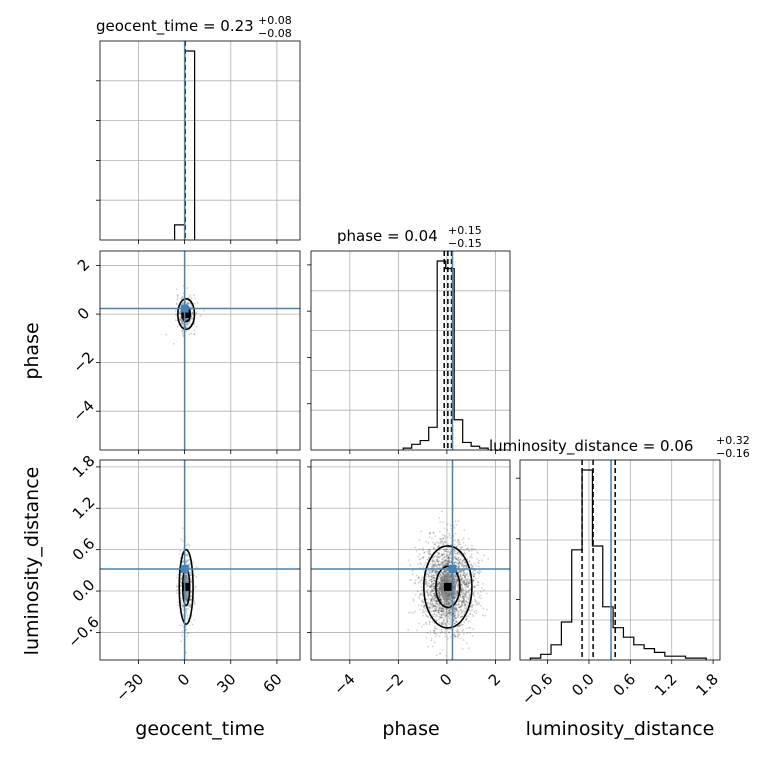  What do you see at coordinates (344, 684) in the screenshot?
I see `xtick-label-phase: −4` at bounding box center [344, 684].